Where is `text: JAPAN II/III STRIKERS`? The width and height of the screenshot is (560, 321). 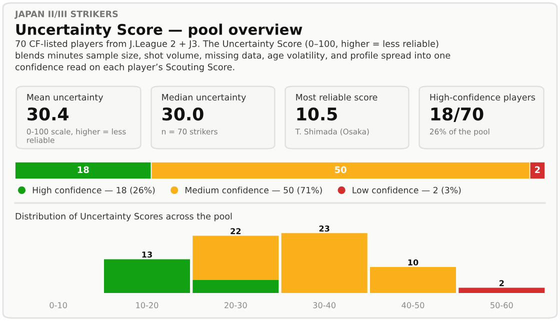 text: JAPAN II/III STRIKERS is located at coordinates (66, 14).